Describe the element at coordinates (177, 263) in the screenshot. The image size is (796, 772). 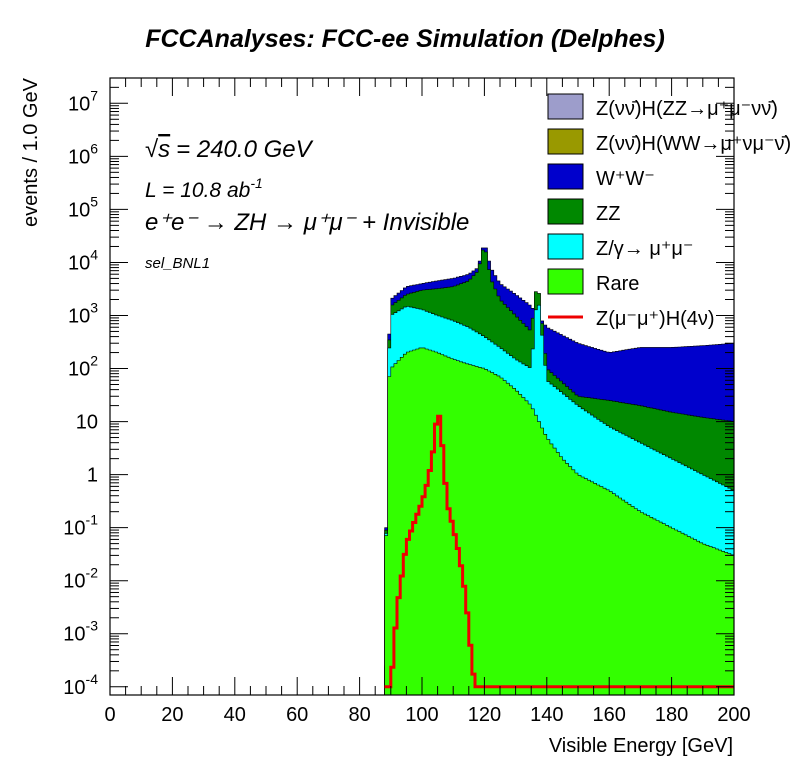
I see `annotation-selection: sel_BNL1` at that location.